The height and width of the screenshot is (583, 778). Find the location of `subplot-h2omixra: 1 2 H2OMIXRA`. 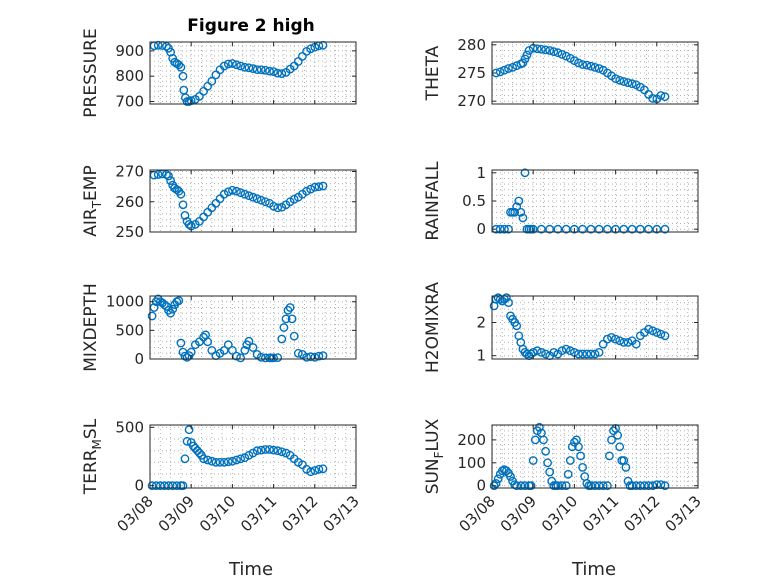

subplot-h2omixra: 1 2 H2OMIXRA is located at coordinates (561, 327).